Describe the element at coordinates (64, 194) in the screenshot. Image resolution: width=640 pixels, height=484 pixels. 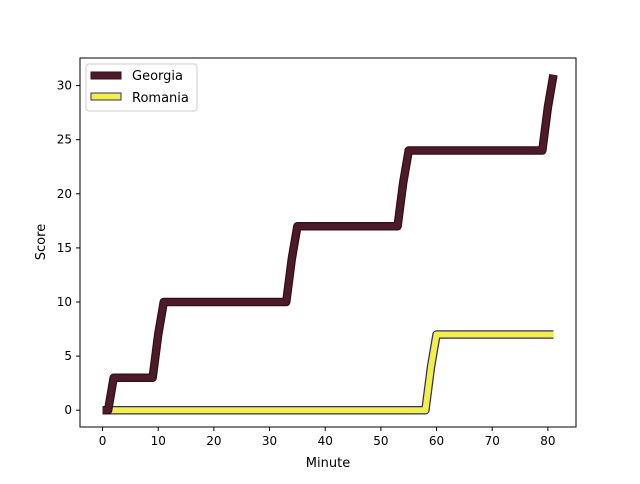
I see `y-tick-label: 20` at that location.